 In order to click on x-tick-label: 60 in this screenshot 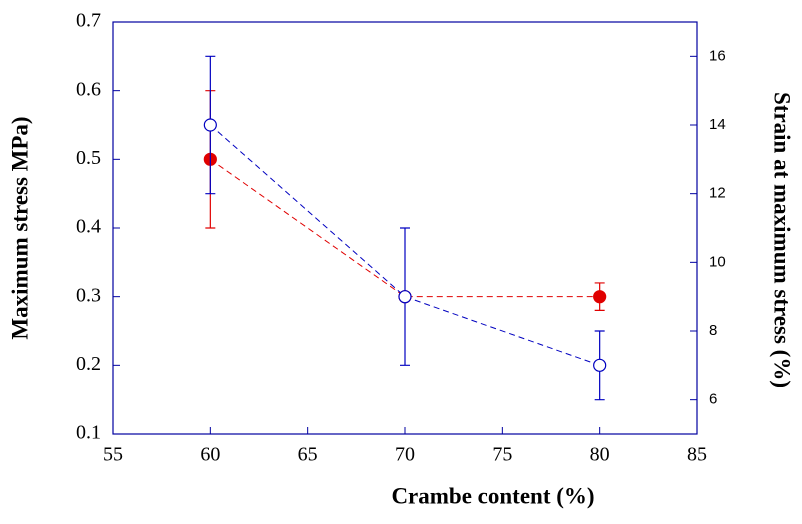, I will do `click(210, 455)`.